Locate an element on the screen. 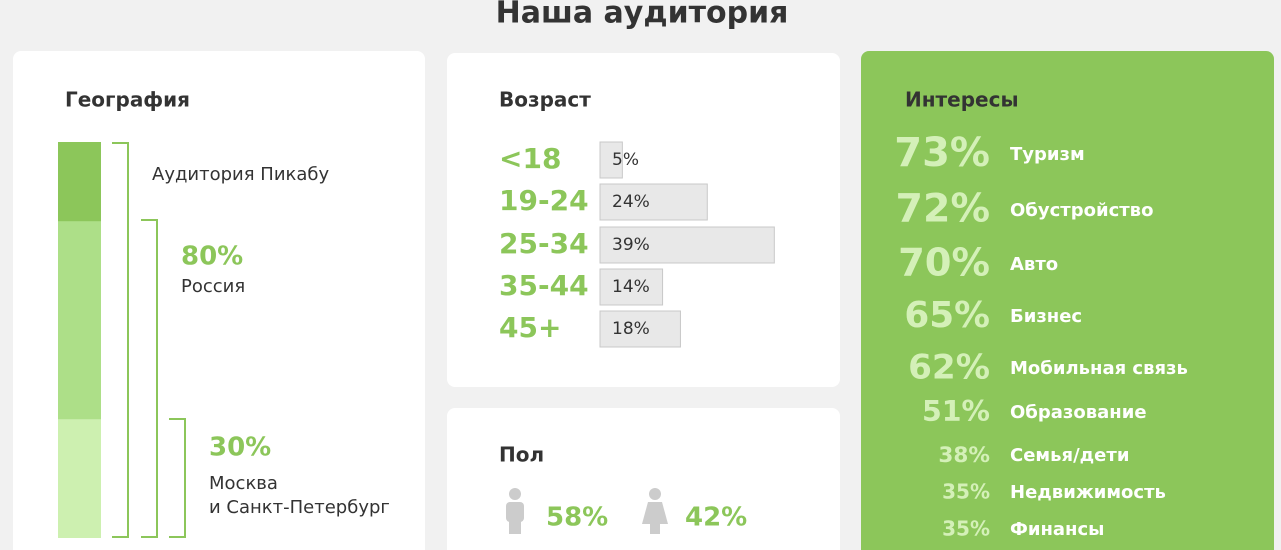 Image resolution: width=1281 pixels, height=550 pixels. age-label: <18 is located at coordinates (530, 158).